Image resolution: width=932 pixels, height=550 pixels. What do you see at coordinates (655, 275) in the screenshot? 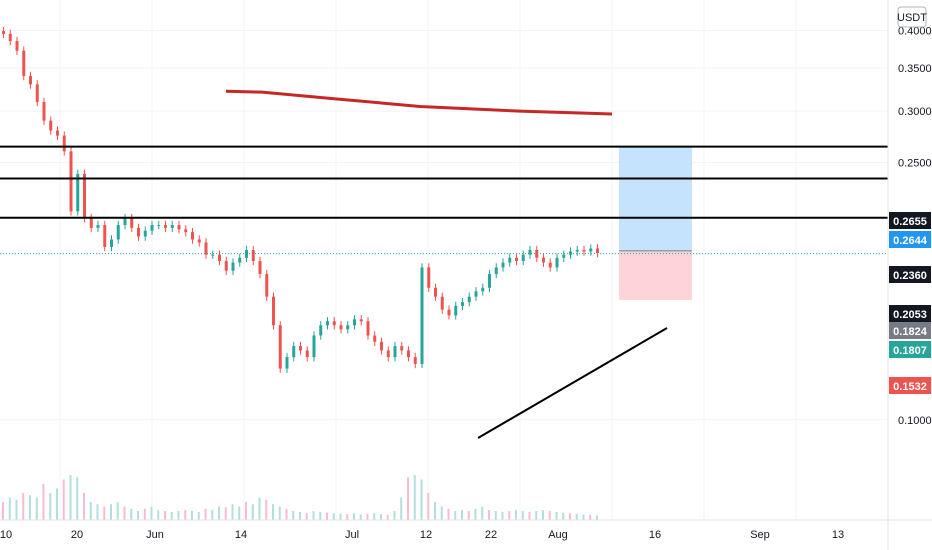
I see `stop-zone` at bounding box center [655, 275].